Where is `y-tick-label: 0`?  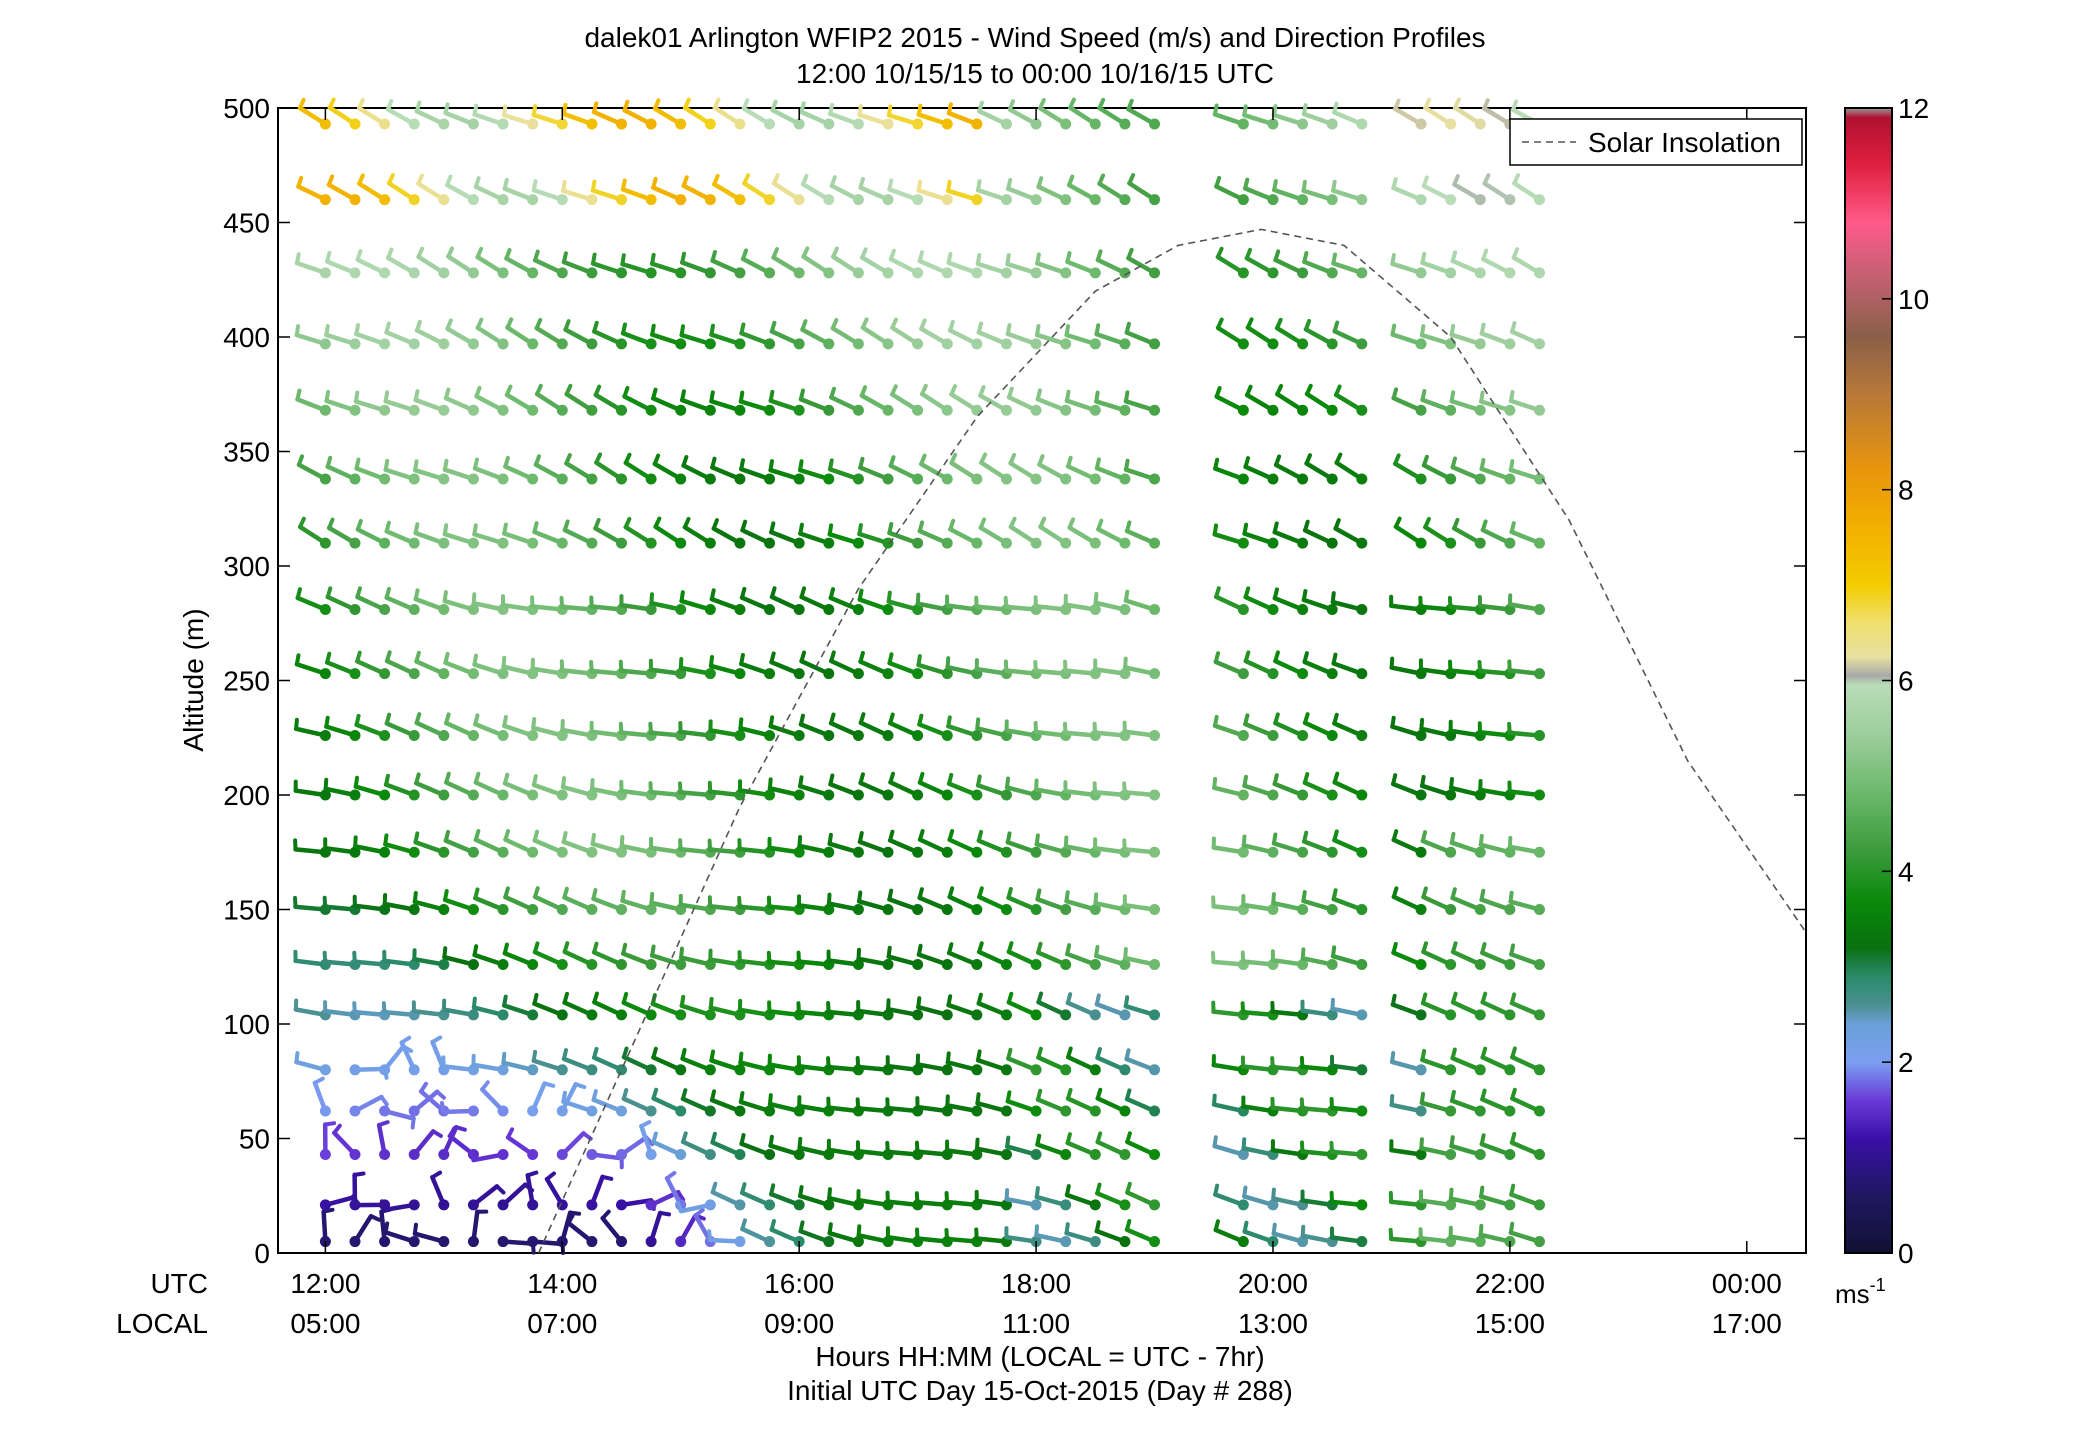 y-tick-label: 0 is located at coordinates (262, 1253).